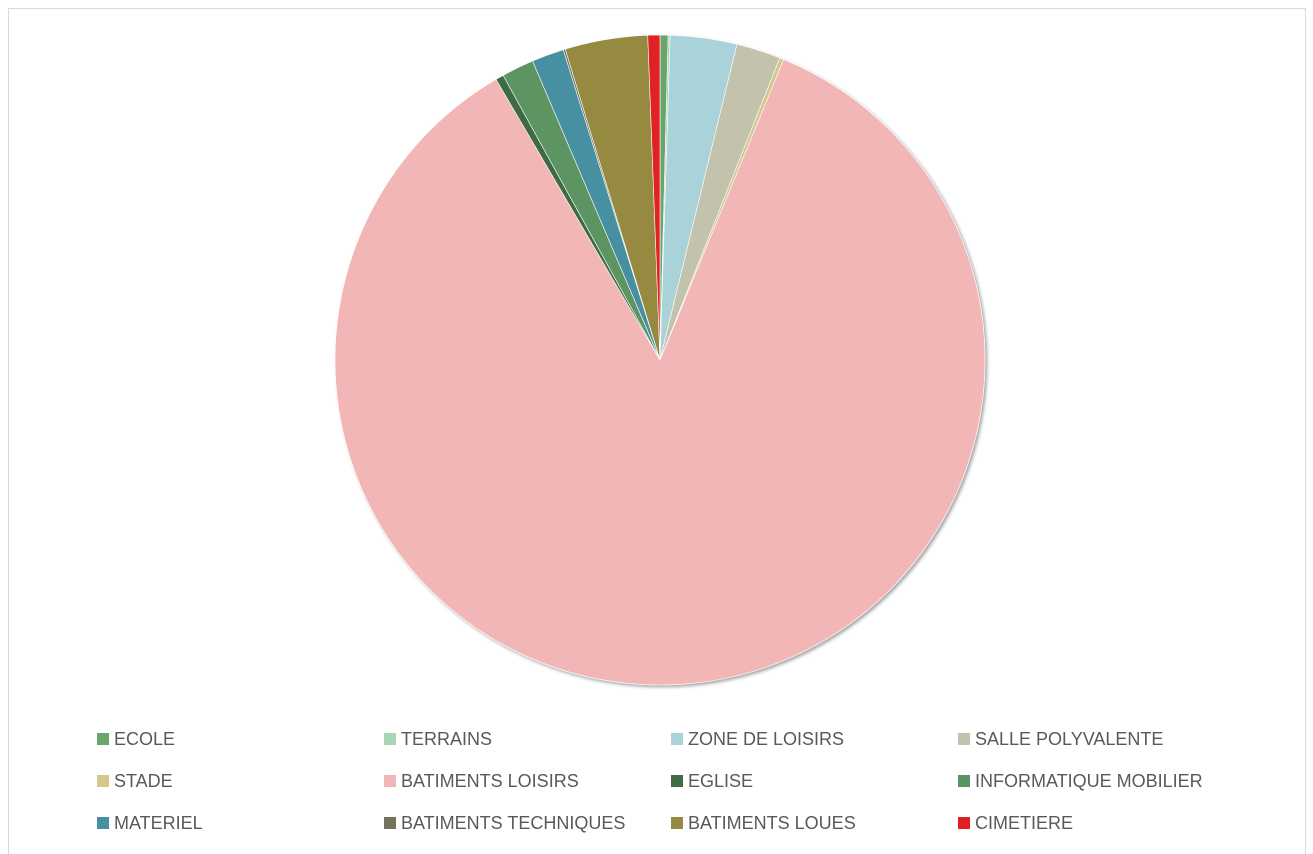  I want to click on legend-label: BATIMENTS LOISIRS, so click(490, 780).